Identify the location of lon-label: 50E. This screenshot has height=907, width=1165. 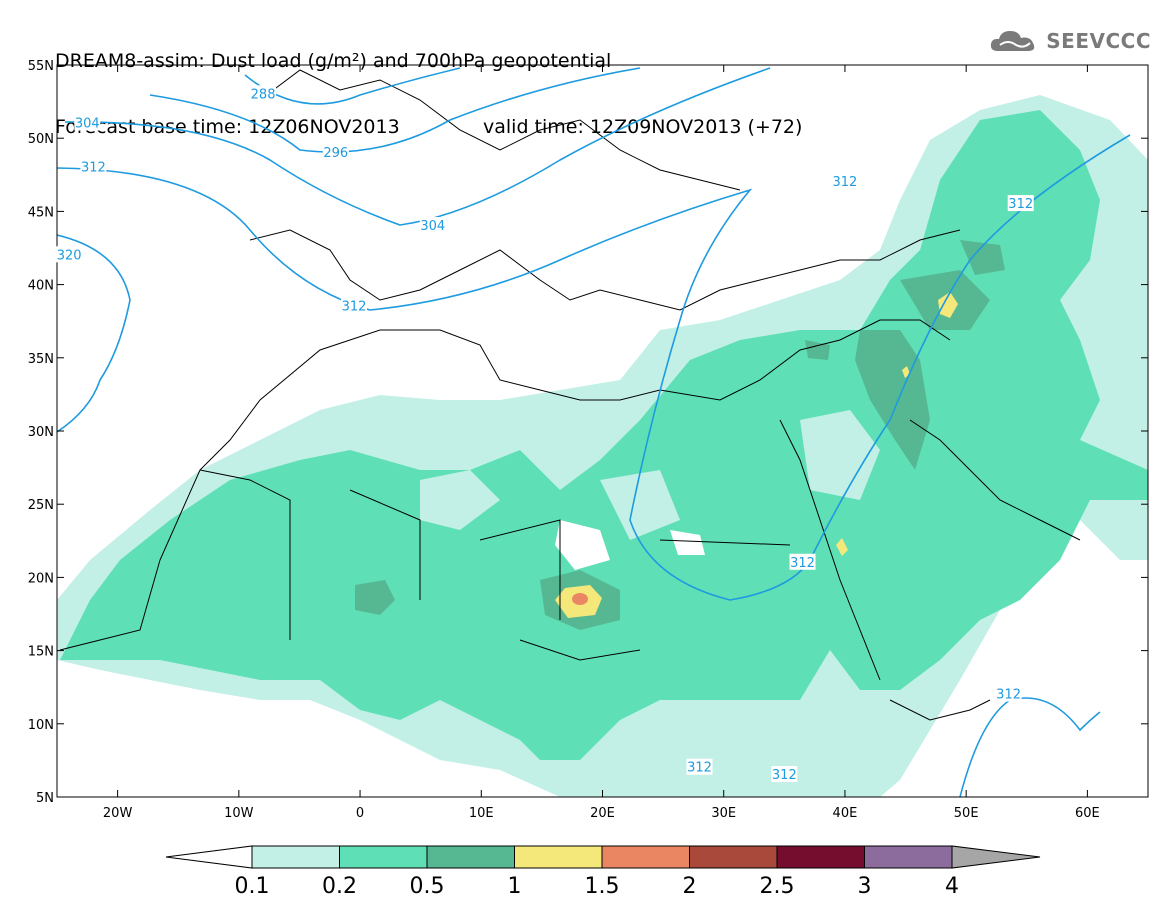
(966, 813).